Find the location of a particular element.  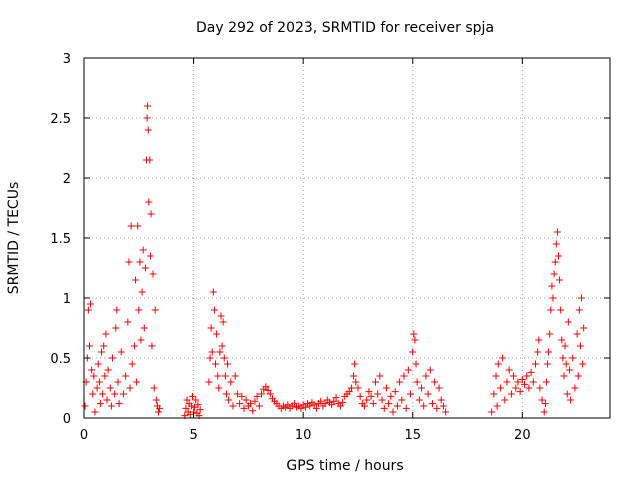

x-tick-label: 20 is located at coordinates (522, 435).